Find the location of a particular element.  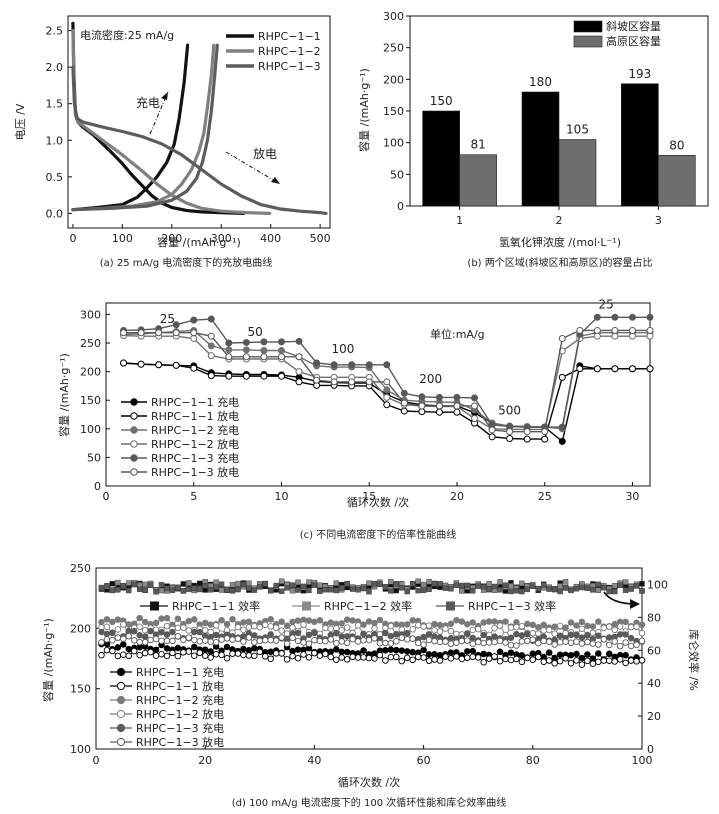

panel-c-legend-label: RHPC−1−3 放电 is located at coordinates (195, 472).